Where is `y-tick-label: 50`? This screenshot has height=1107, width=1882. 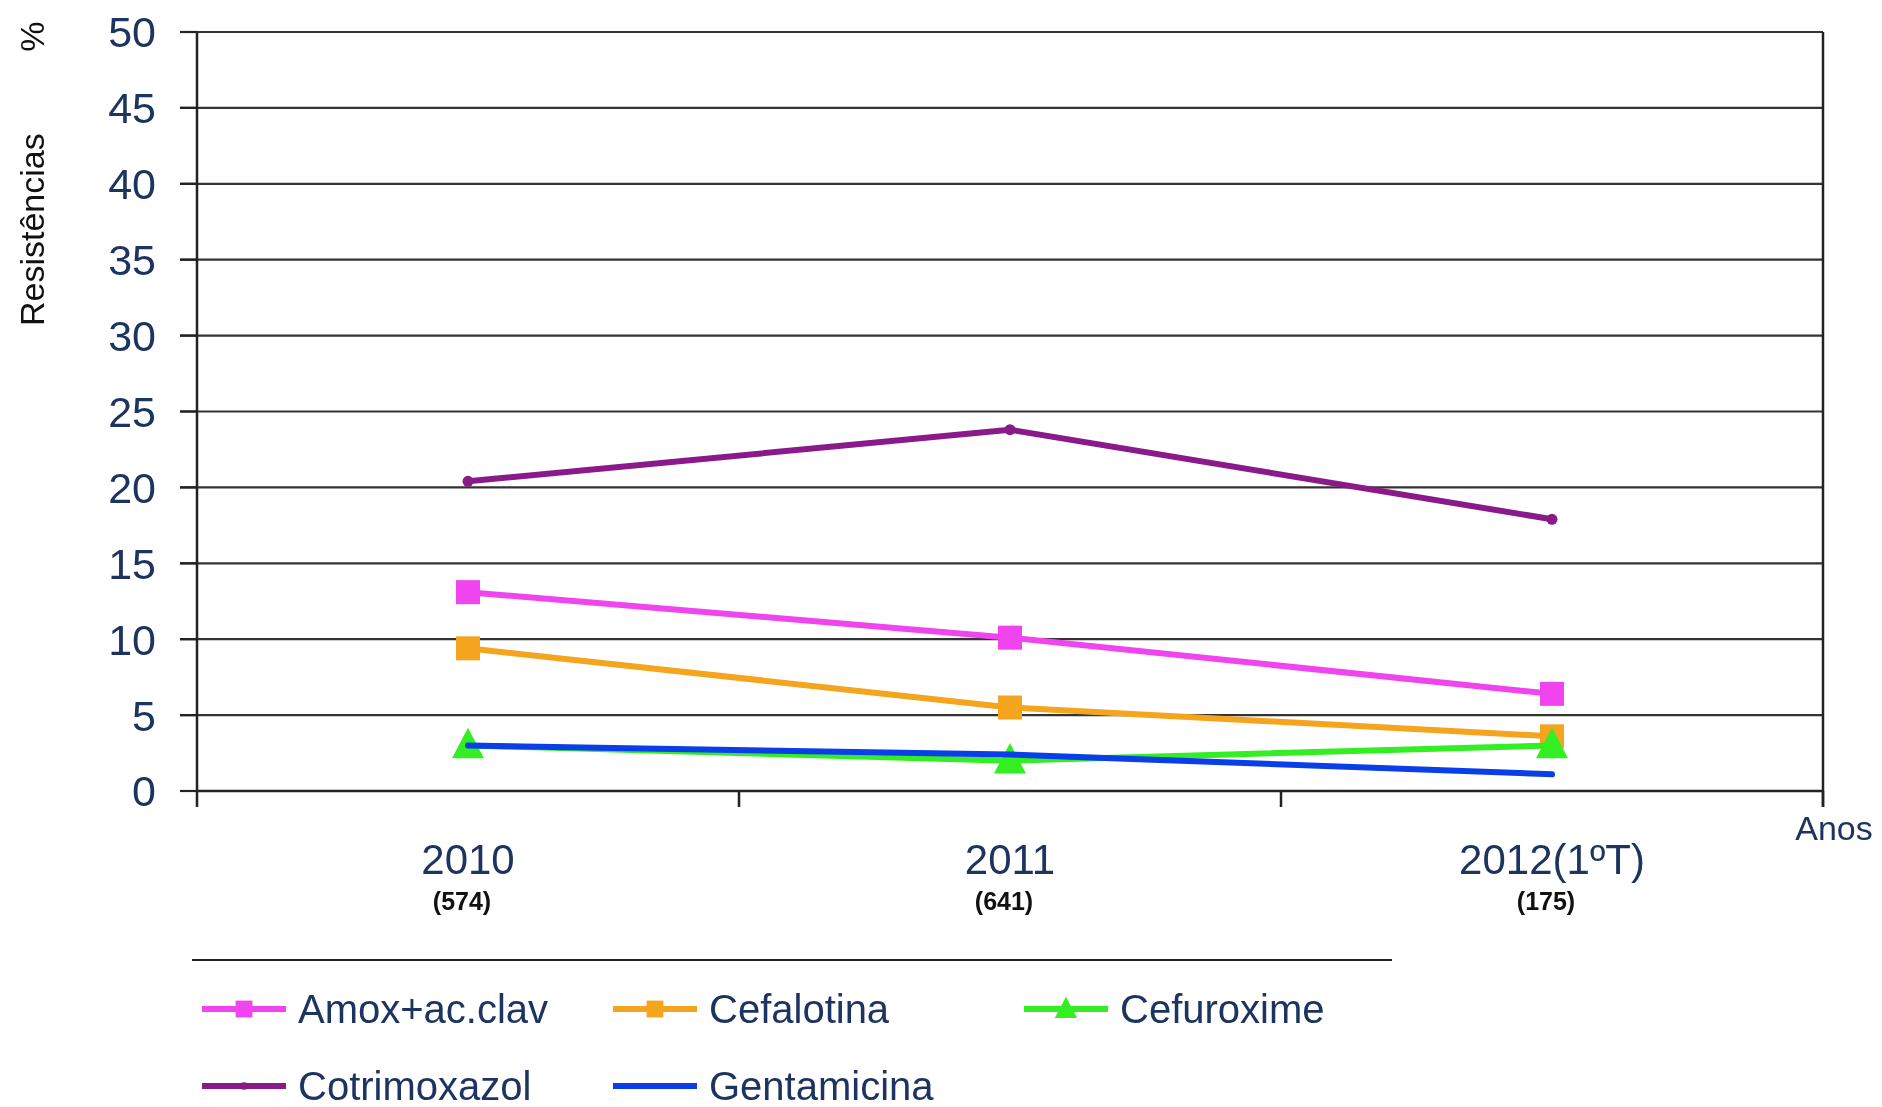
y-tick-label: 50 is located at coordinates (132, 32).